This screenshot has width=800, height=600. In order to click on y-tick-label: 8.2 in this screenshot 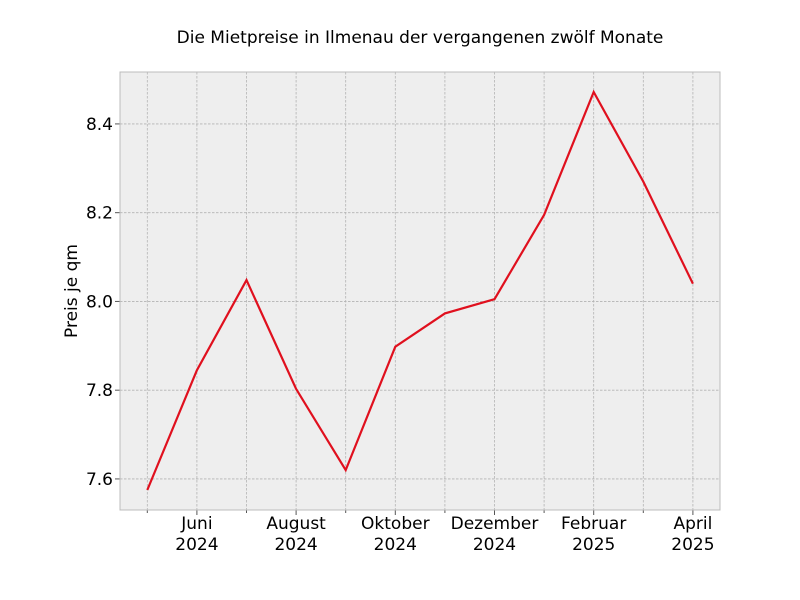, I will do `click(99, 214)`.